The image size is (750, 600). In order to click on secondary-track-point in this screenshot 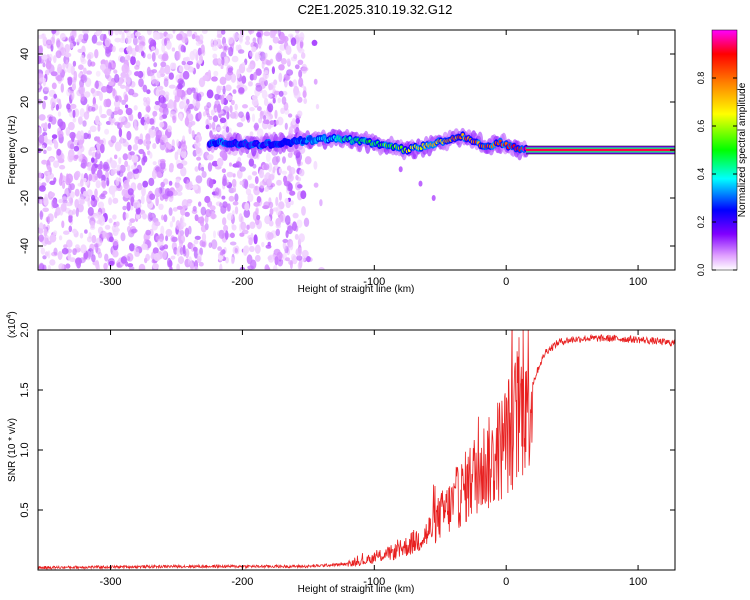, I will do `click(433, 198)`.